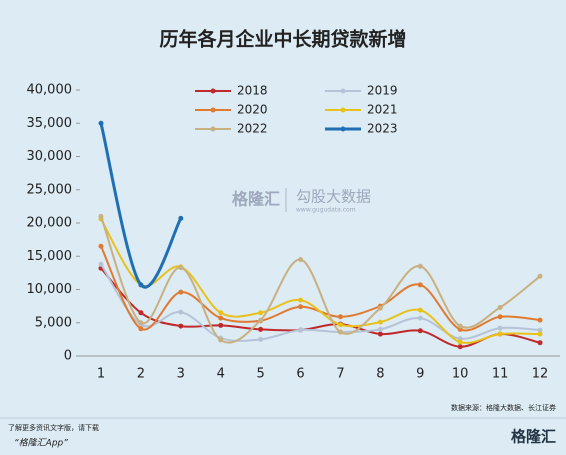 Image resolution: width=566 pixels, height=455 pixels. Describe the element at coordinates (340, 374) in the screenshot. I see `x-tick-label: 7` at that location.